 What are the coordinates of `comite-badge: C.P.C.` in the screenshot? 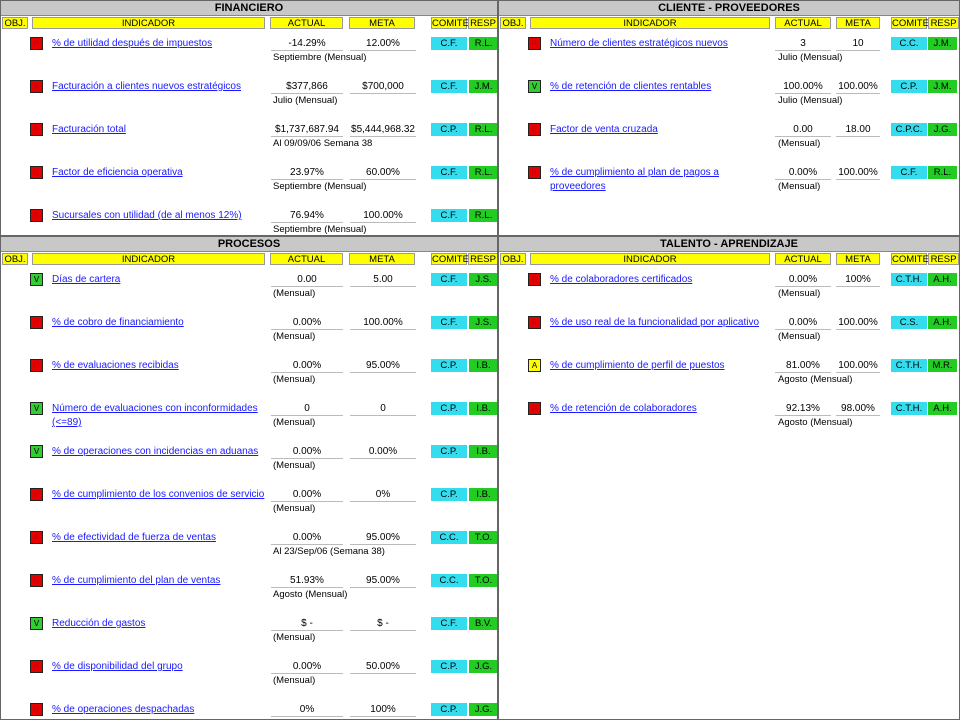 It's located at (909, 129).